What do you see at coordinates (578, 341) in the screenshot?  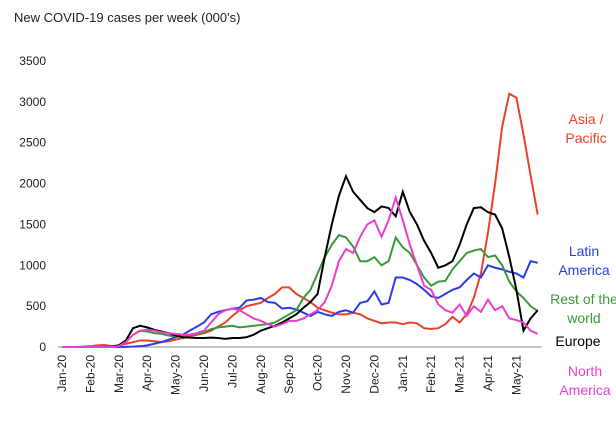 I see `series-label: Europe` at bounding box center [578, 341].